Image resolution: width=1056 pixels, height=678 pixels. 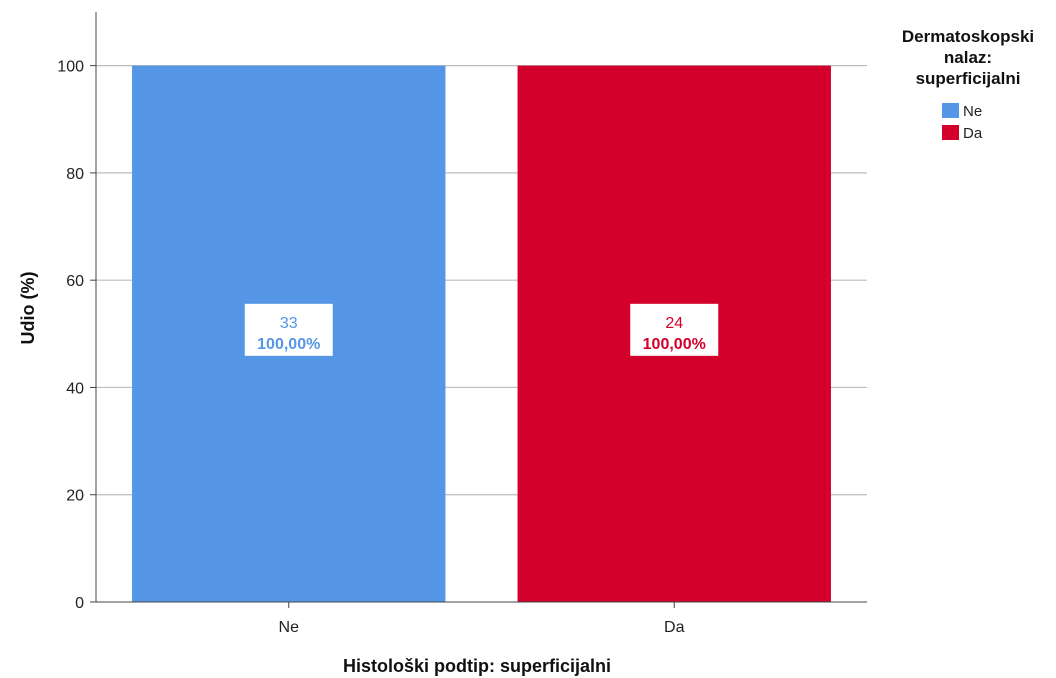 I want to click on y-tick-label: 20, so click(x=75, y=496).